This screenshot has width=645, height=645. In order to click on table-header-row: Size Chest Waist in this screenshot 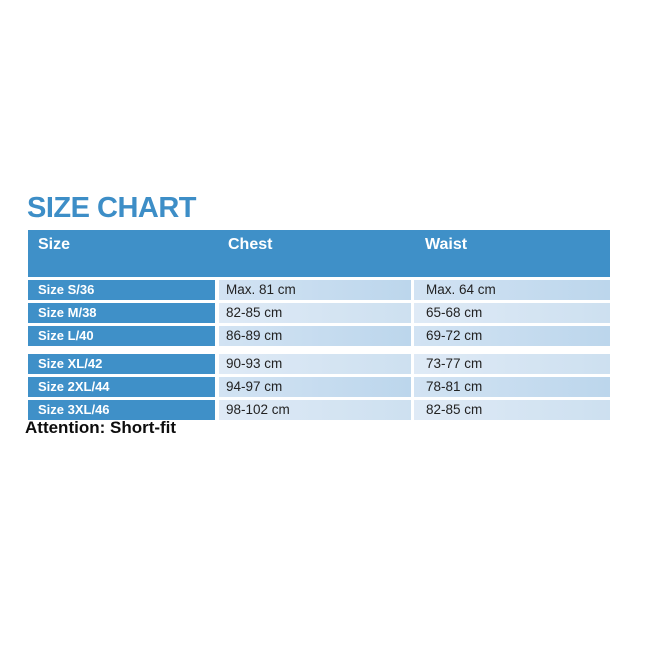, I will do `click(319, 253)`.